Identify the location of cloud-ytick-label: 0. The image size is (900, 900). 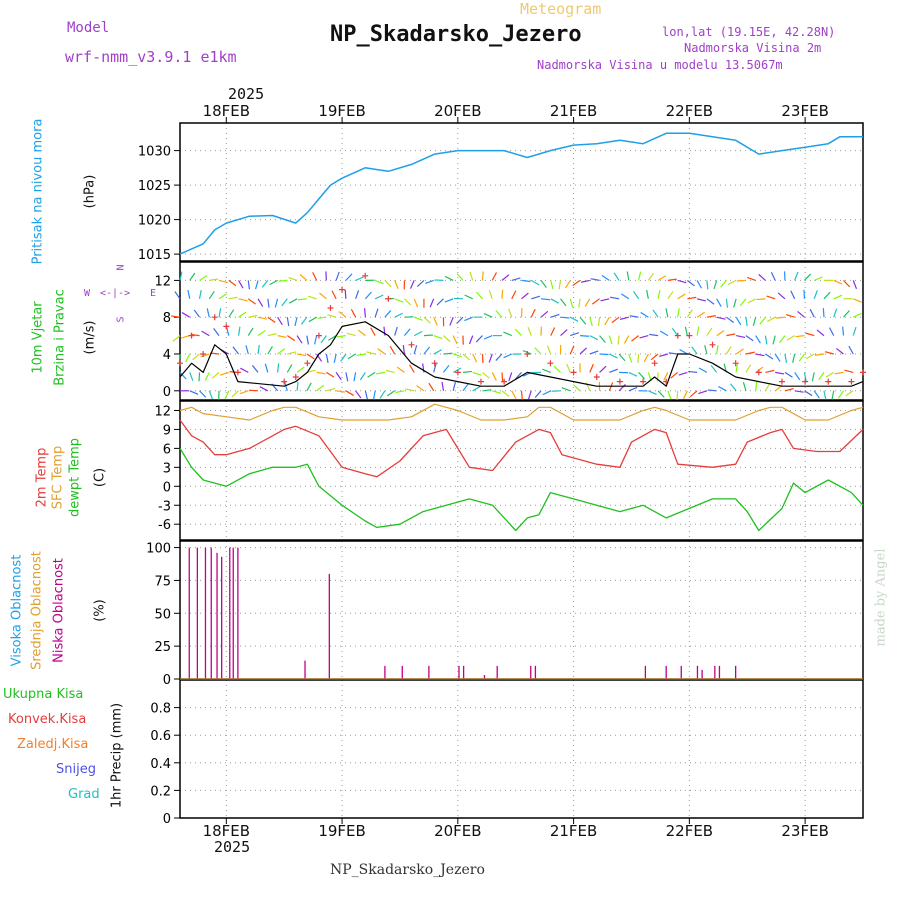
(167, 680).